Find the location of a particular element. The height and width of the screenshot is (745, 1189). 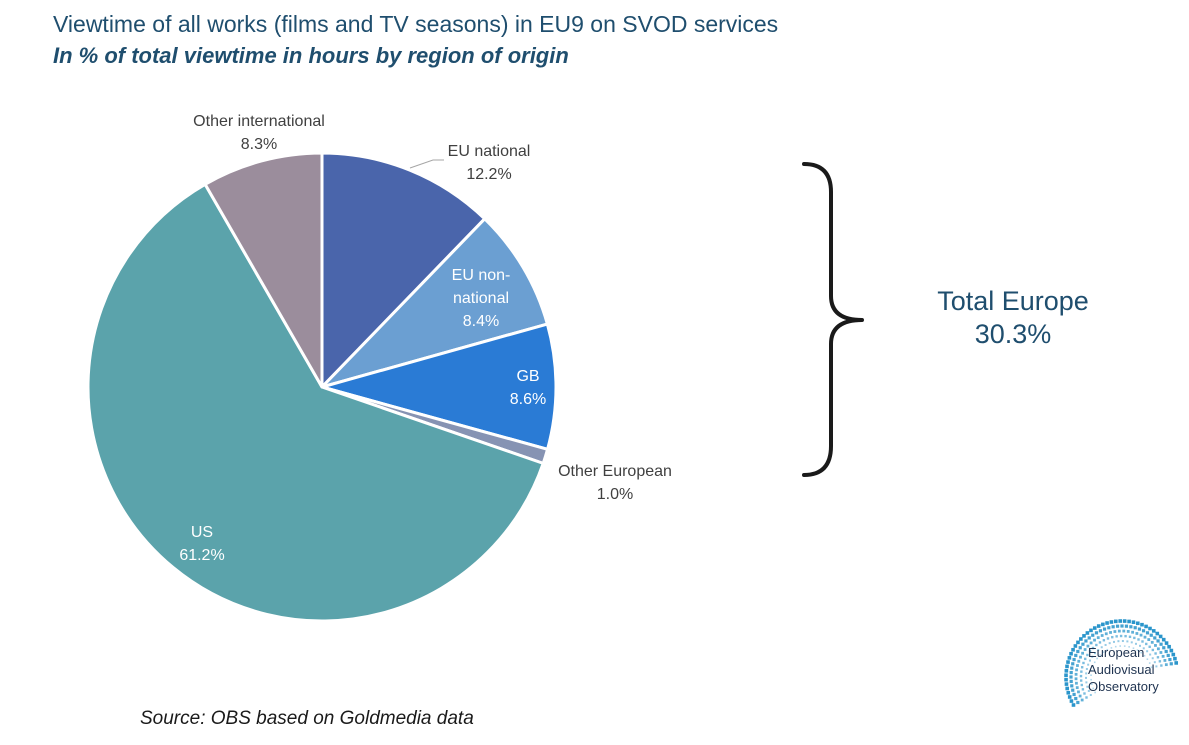

label-other-international: Other international 8.3% is located at coordinates (259, 133).